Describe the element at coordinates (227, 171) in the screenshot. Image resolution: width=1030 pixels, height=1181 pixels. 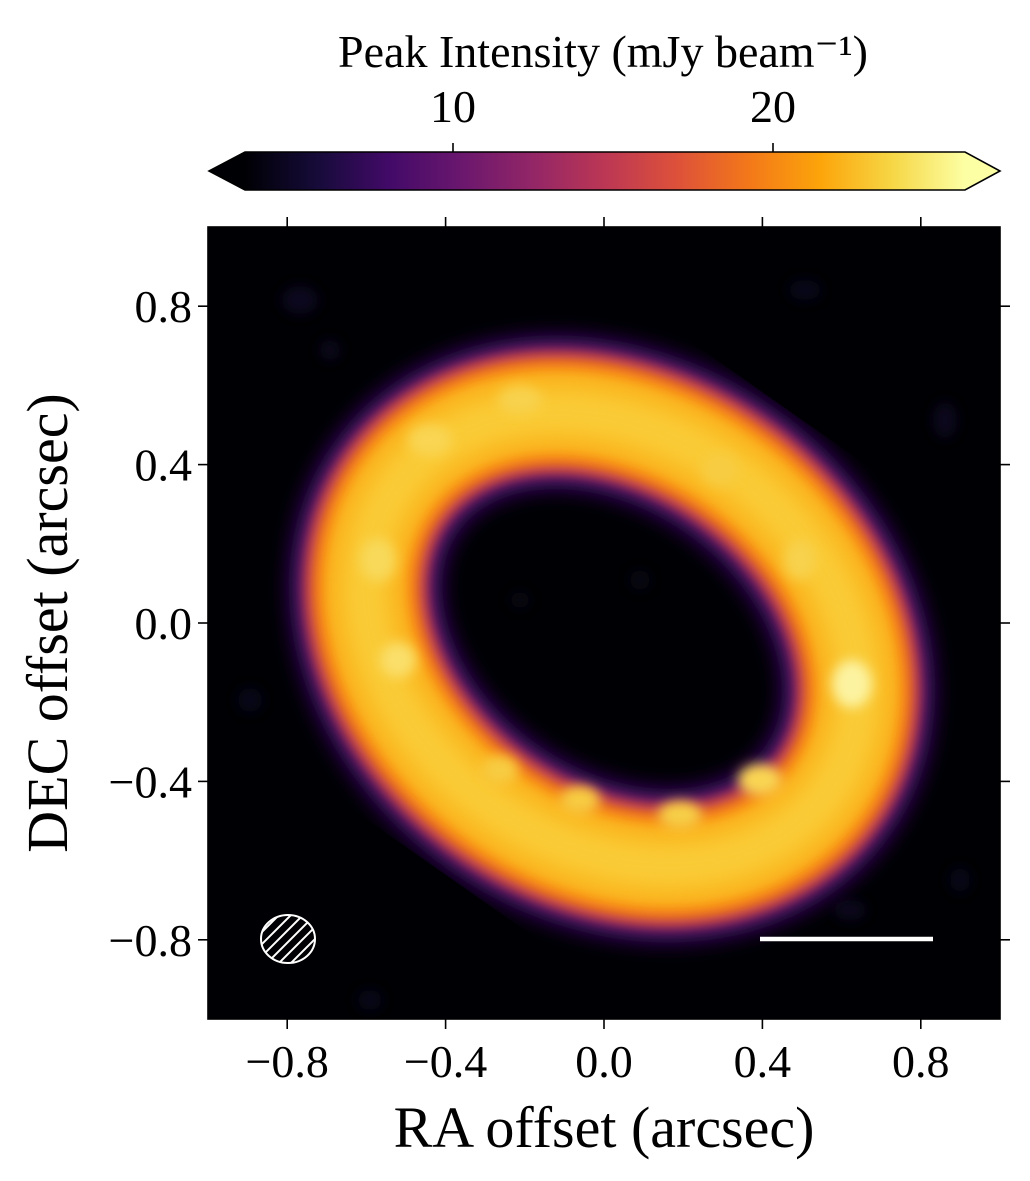
I see `colorbar-extend-low` at that location.